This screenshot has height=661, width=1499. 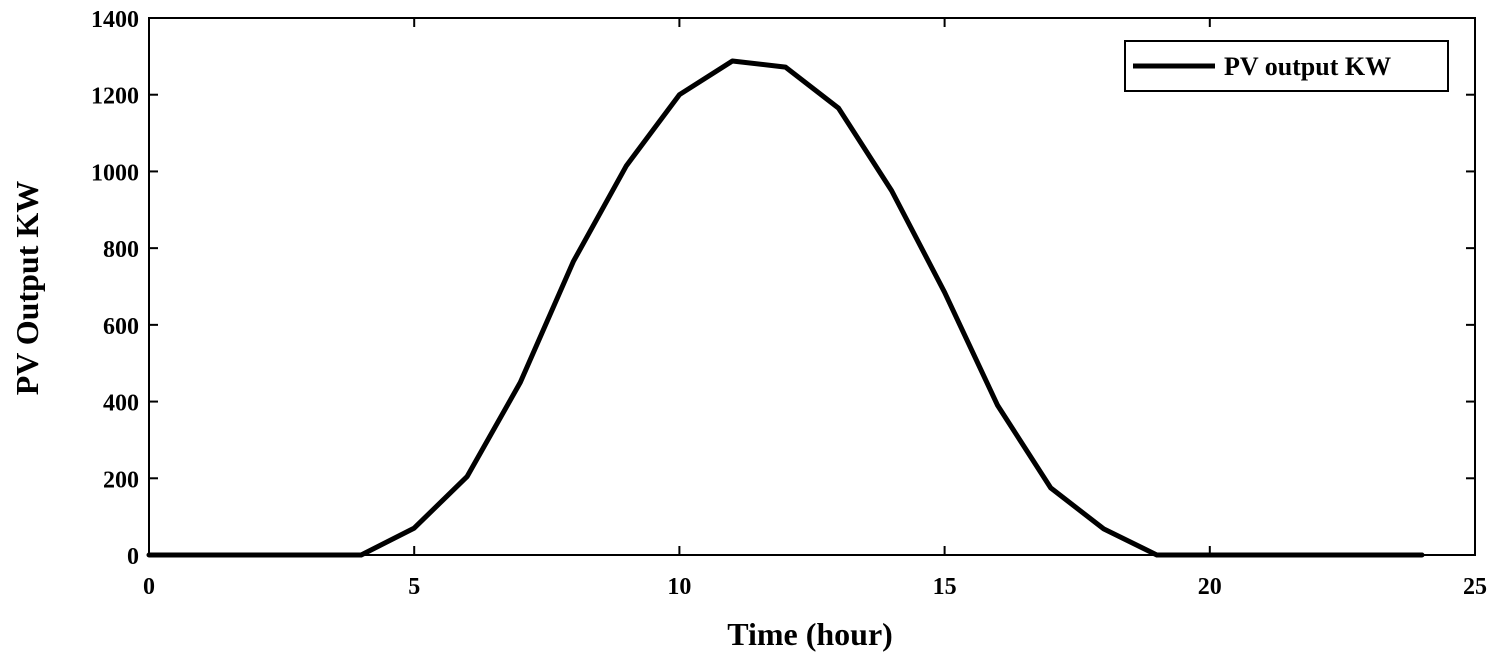 What do you see at coordinates (810, 634) in the screenshot?
I see `x-axis-title: Time (hour)` at bounding box center [810, 634].